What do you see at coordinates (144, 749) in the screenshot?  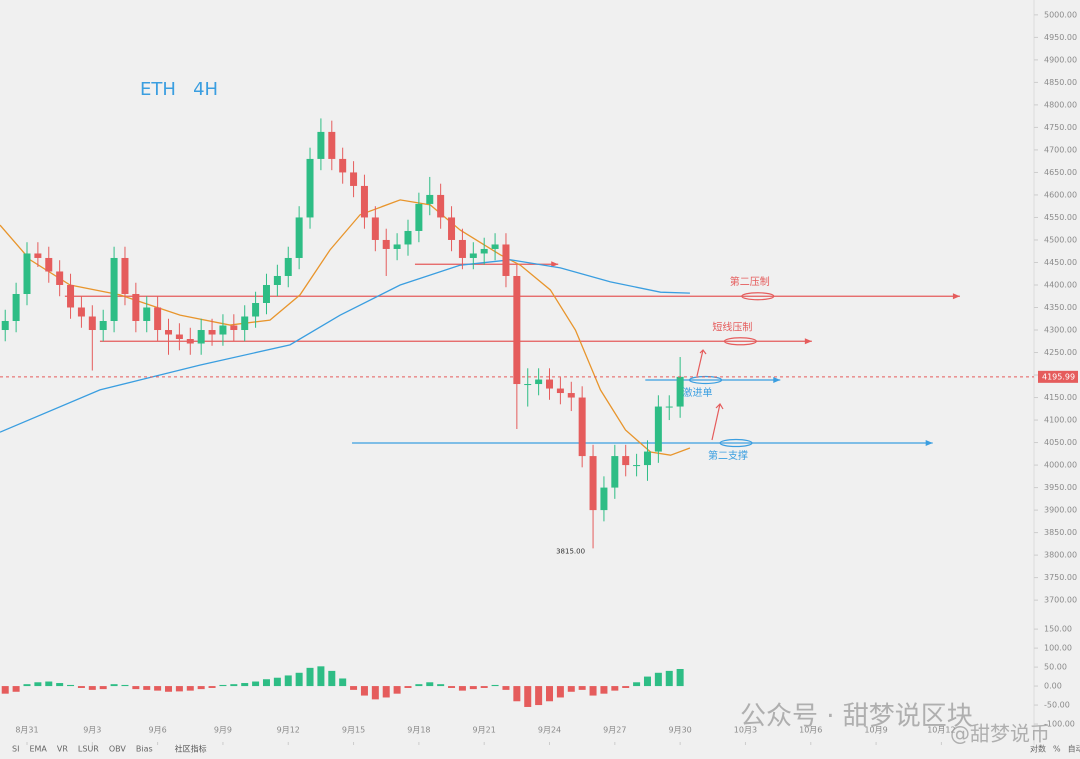 I see `toolbar-item: Bias` at bounding box center [144, 749].